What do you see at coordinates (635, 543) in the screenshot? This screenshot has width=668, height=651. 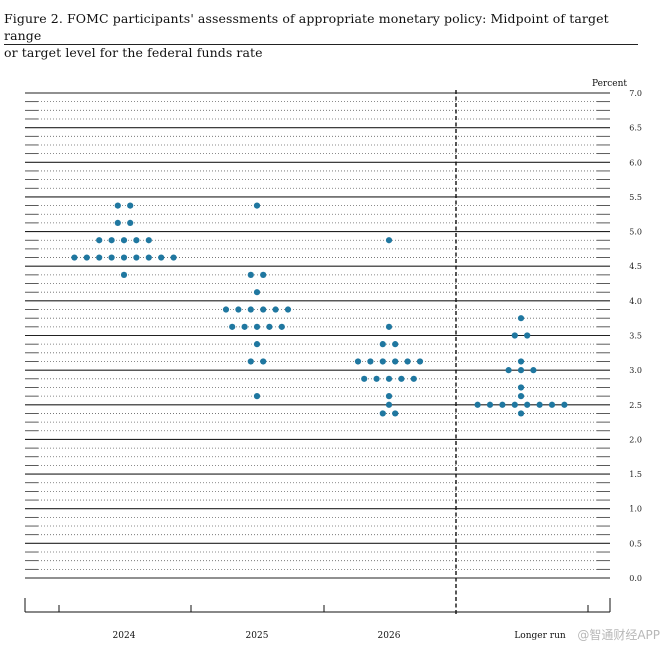 I see `y-tick-label: 0.5` at bounding box center [635, 543].